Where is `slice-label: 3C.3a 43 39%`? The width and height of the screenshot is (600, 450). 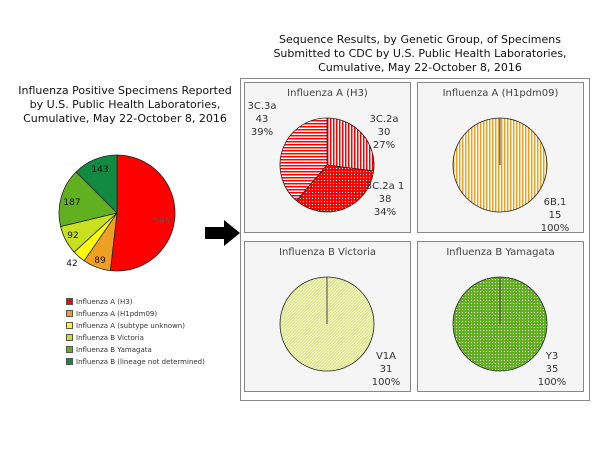 slice-label: 3C.3a 43 39% is located at coordinates (262, 119).